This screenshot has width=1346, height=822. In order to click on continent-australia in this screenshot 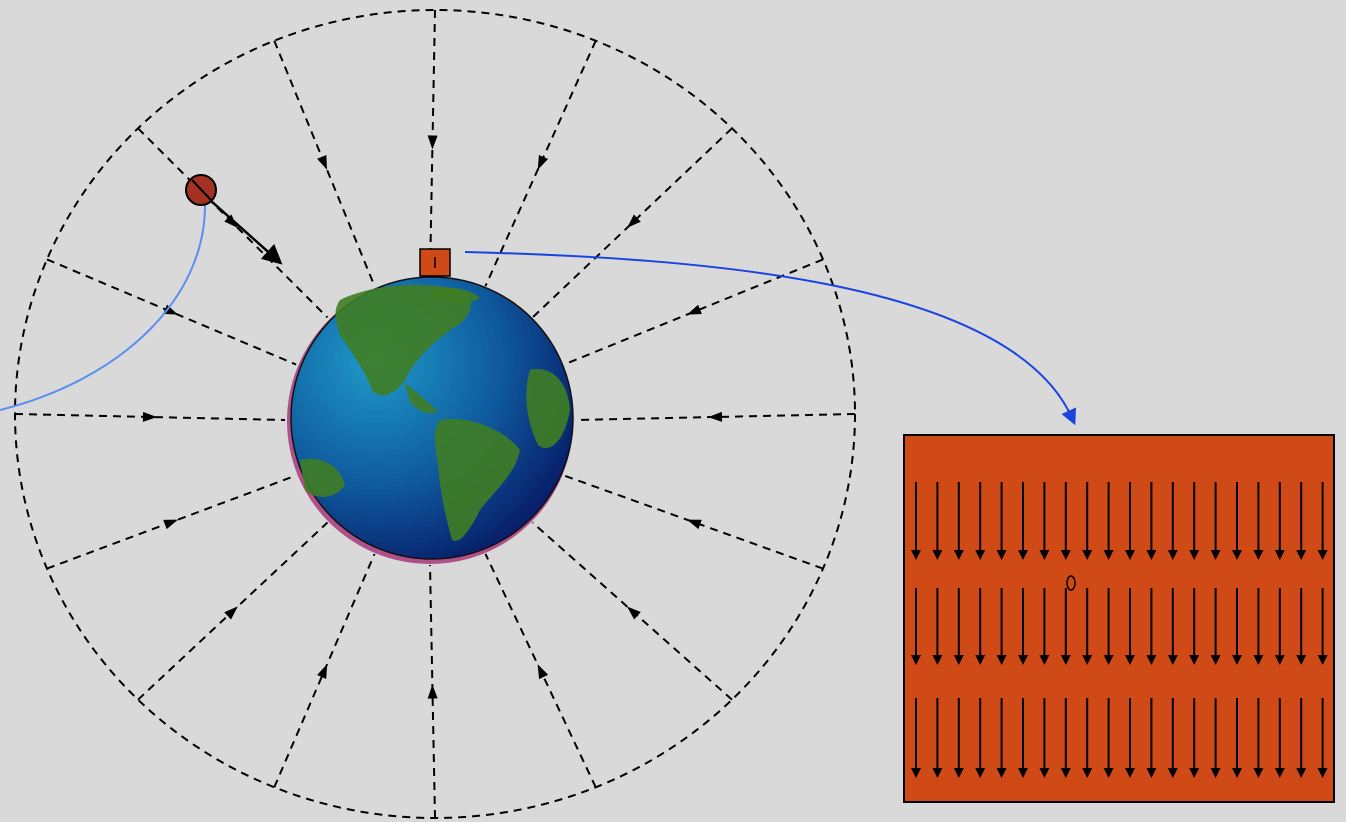, I will do `click(322, 477)`.